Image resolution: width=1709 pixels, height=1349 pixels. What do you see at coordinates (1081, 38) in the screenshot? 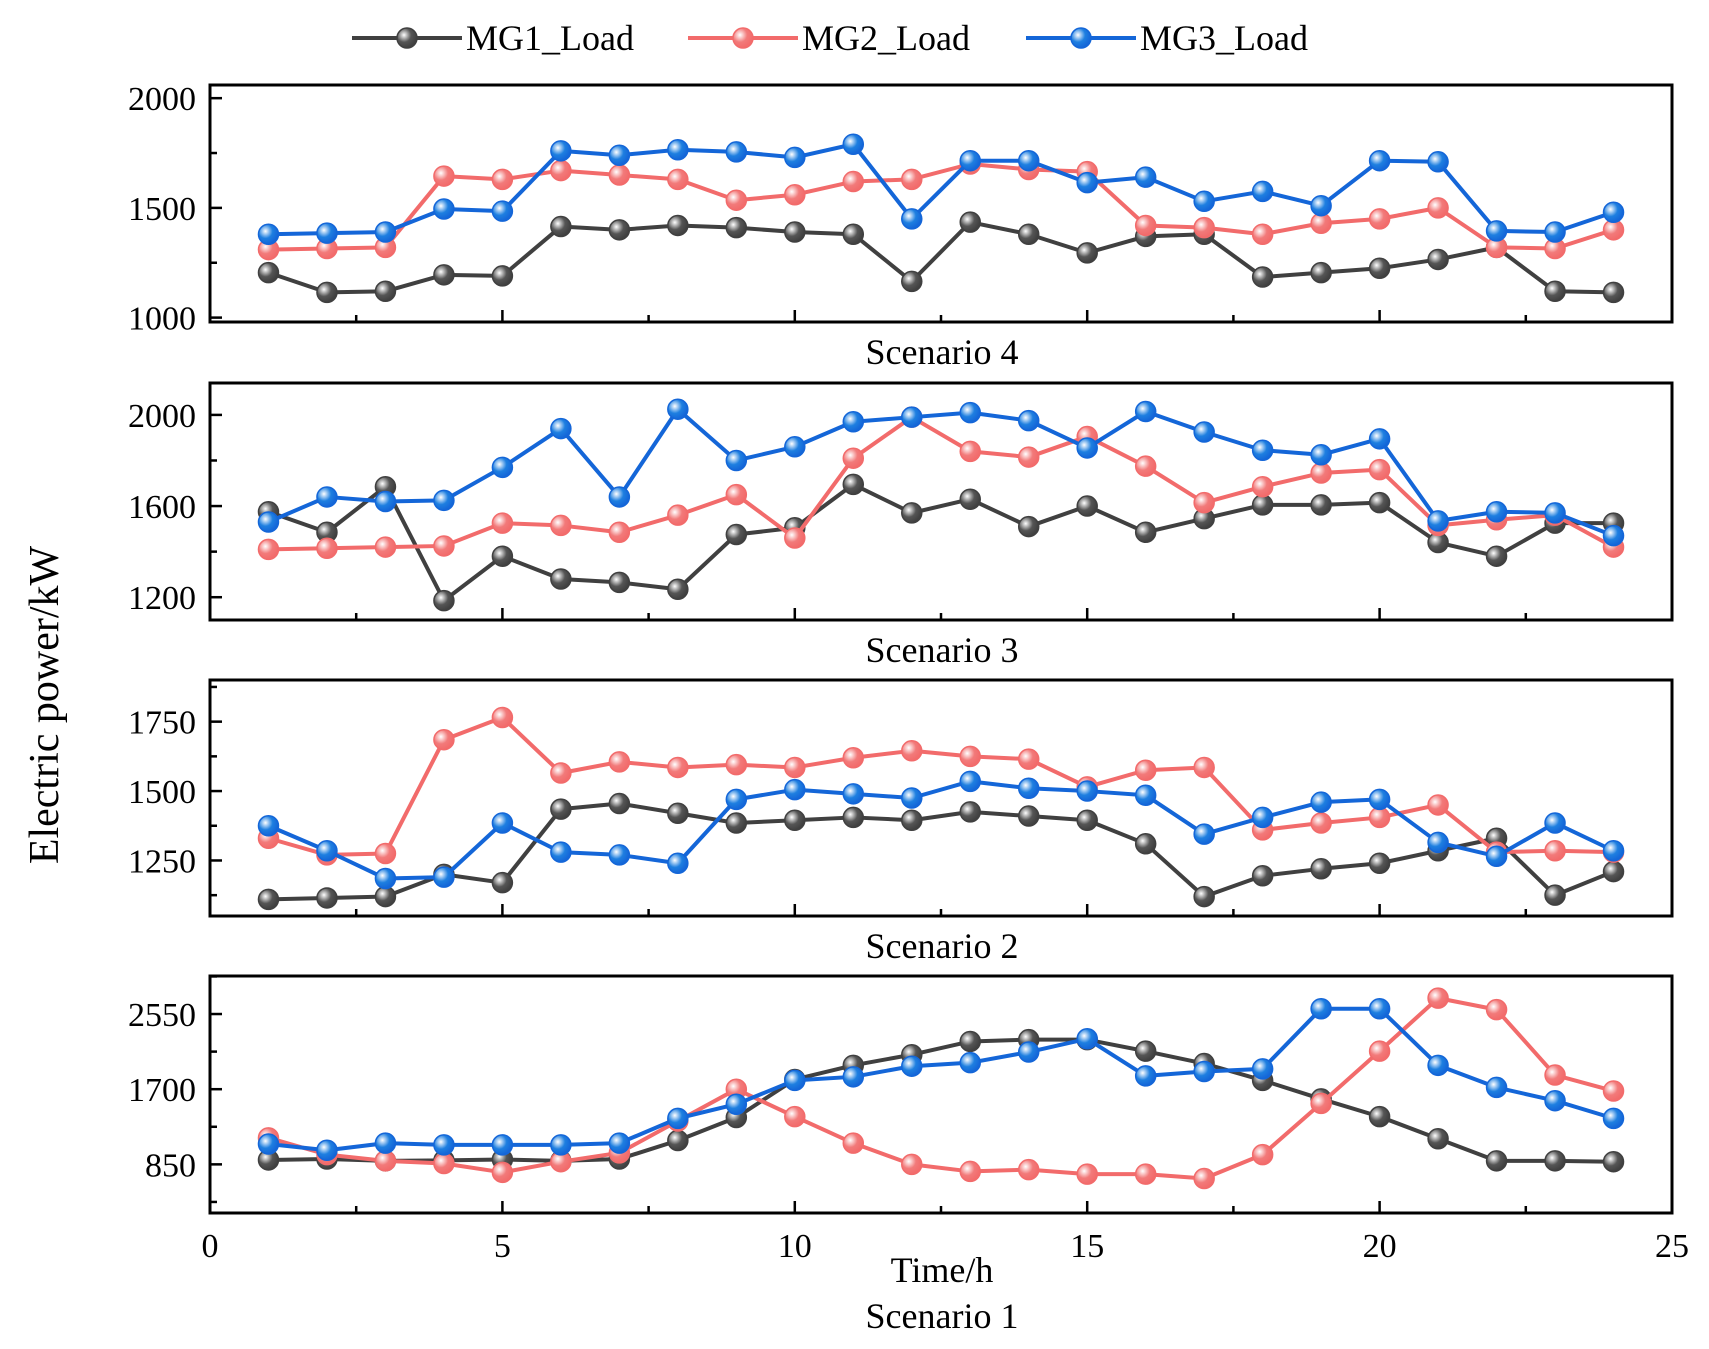
I see `legend-marker` at bounding box center [1081, 38].